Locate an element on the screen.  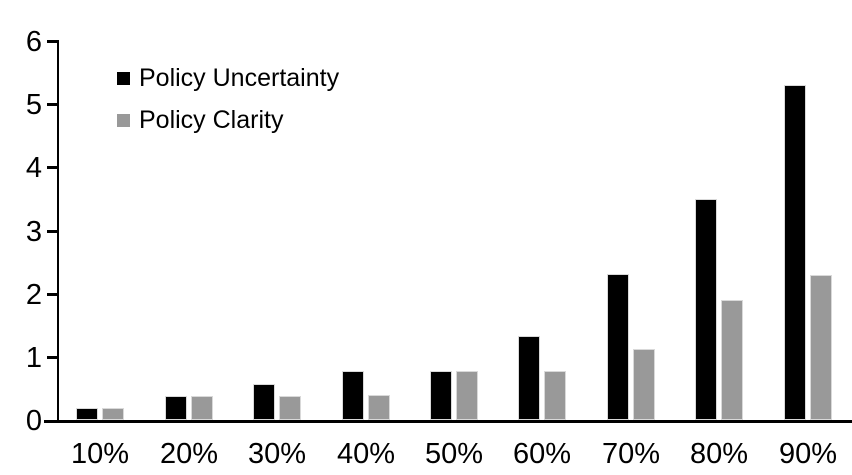
policy-uncertainty-bar-50% is located at coordinates (441, 395).